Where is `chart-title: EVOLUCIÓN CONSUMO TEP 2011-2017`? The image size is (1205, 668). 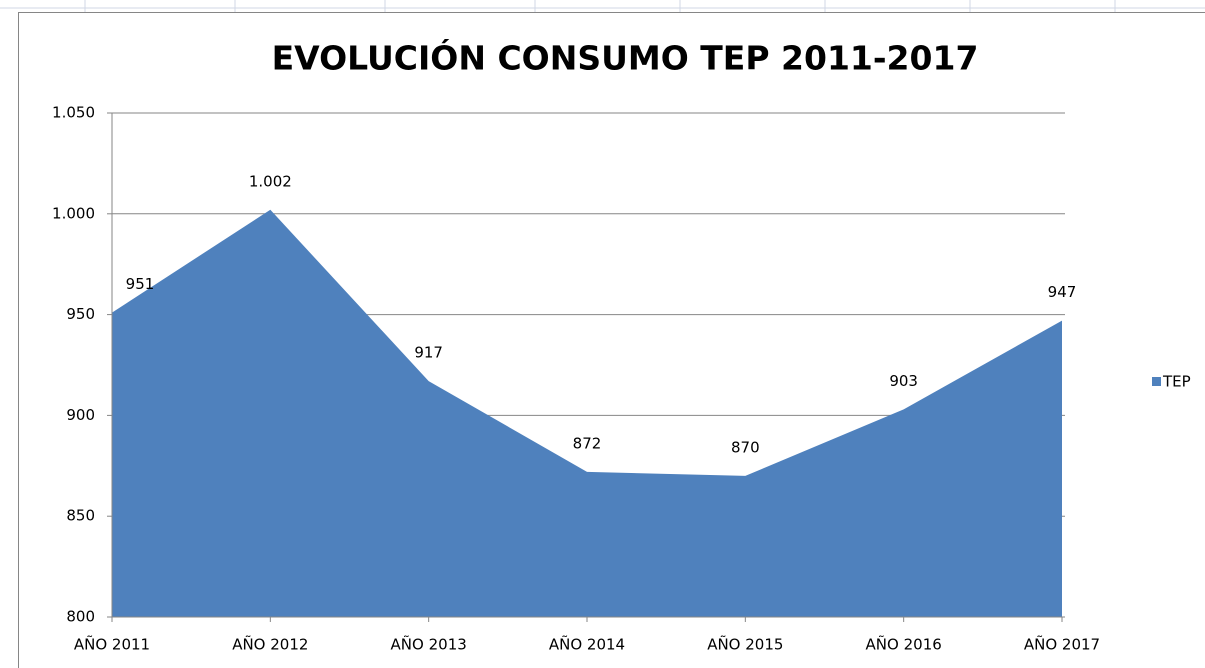
chart-title: EVOLUCIÓN CONSUMO TEP 2011-2017 is located at coordinates (625, 58).